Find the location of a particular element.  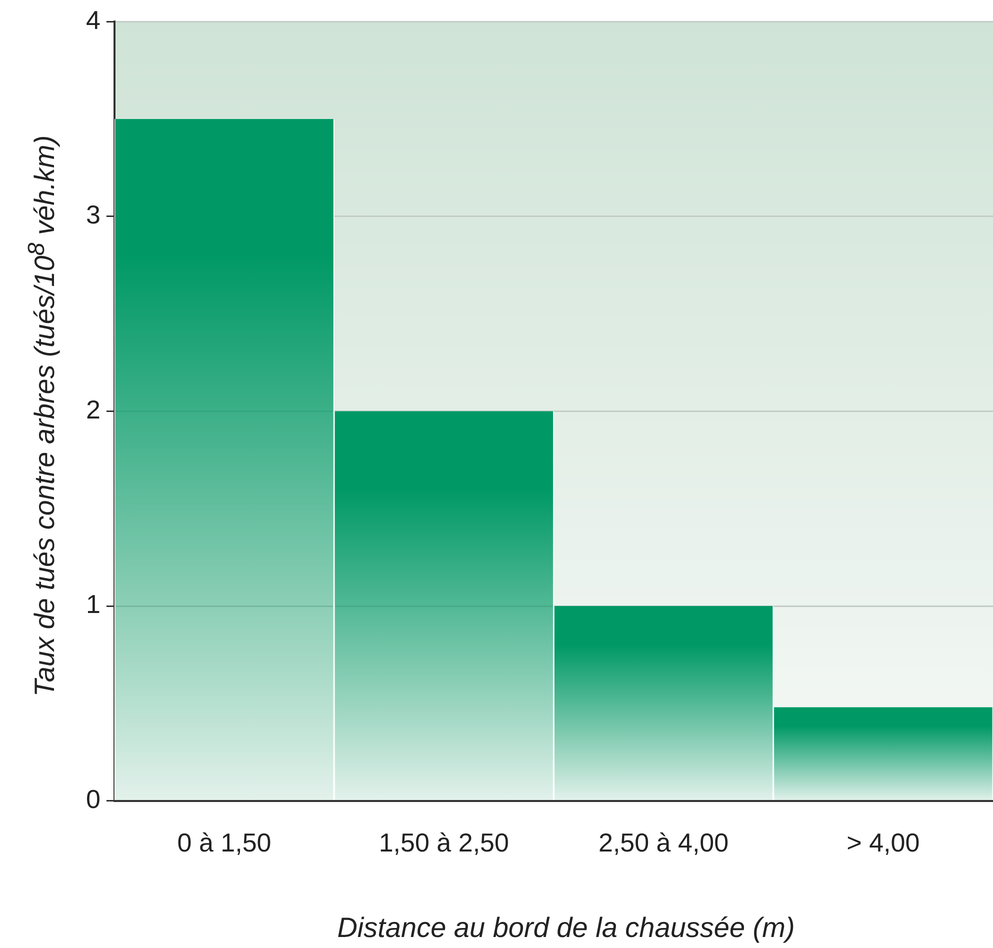

x-tick-label: 0 à 1,50 is located at coordinates (224, 843).